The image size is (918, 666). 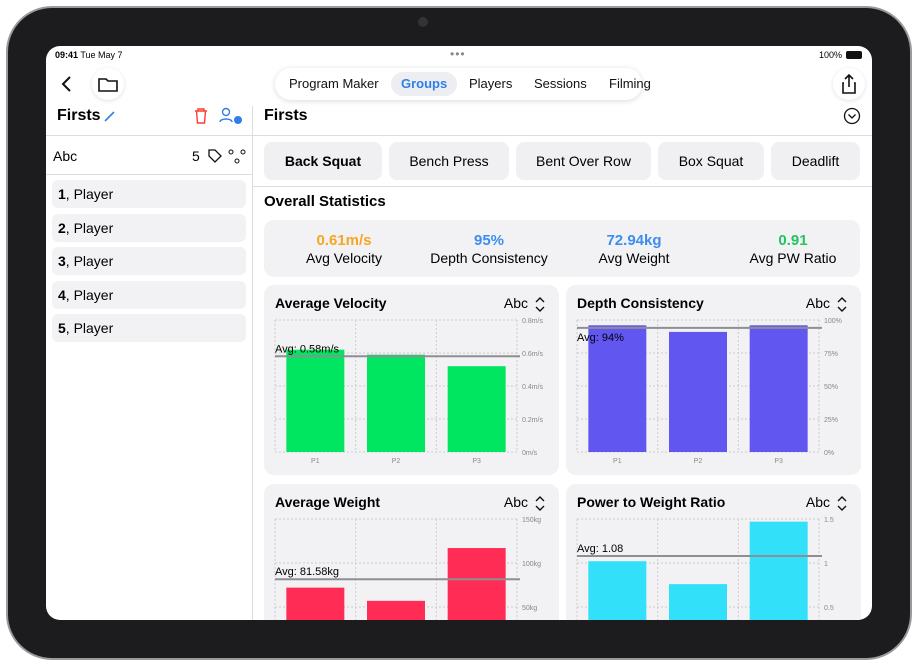 I want to click on y-tick-label: 0.6m/s, so click(x=533, y=354).